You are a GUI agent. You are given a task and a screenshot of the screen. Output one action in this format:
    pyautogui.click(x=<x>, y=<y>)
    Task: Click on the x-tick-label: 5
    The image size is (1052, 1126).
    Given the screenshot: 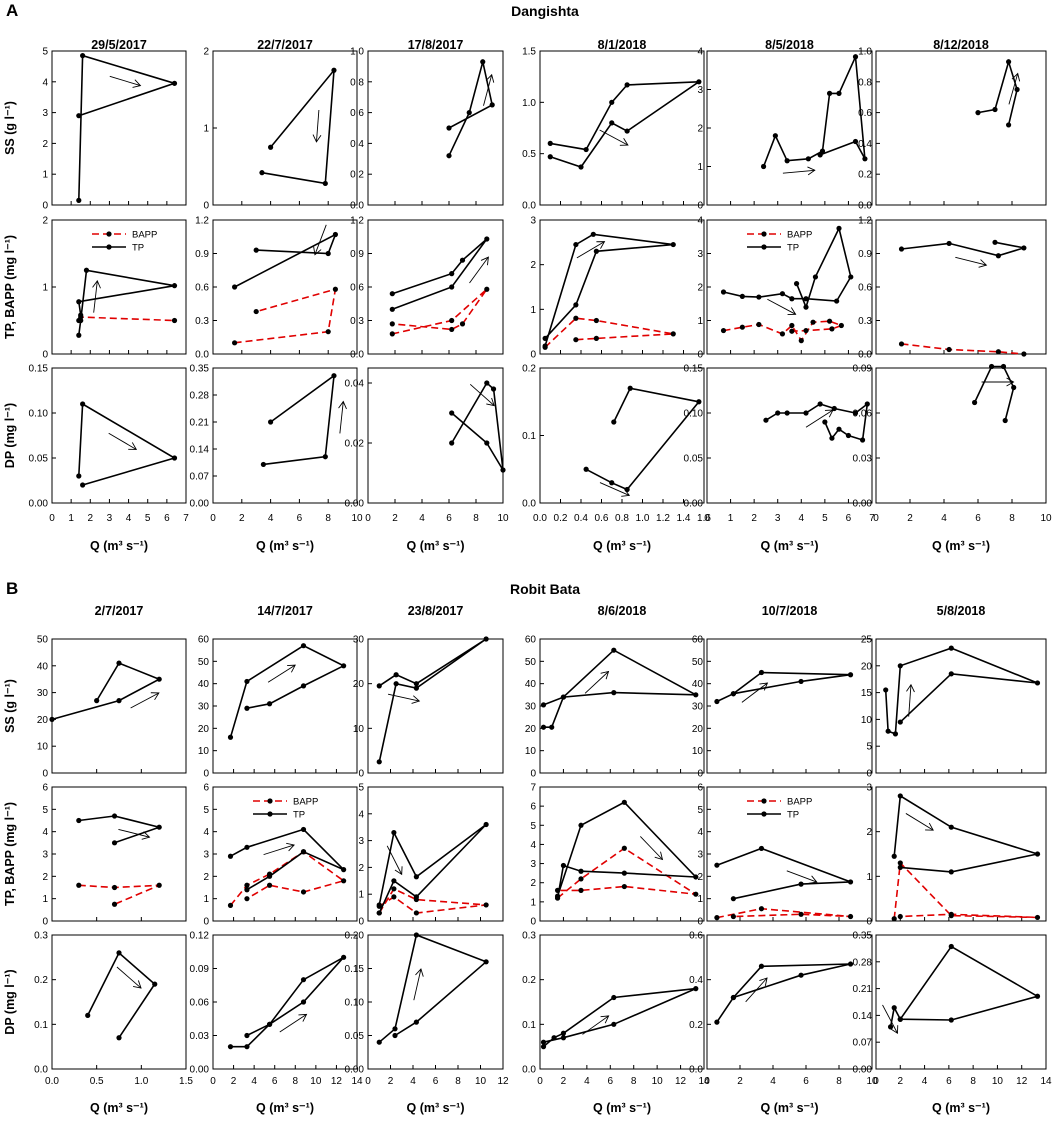 What is the action you would take?
    pyautogui.click(x=825, y=518)
    